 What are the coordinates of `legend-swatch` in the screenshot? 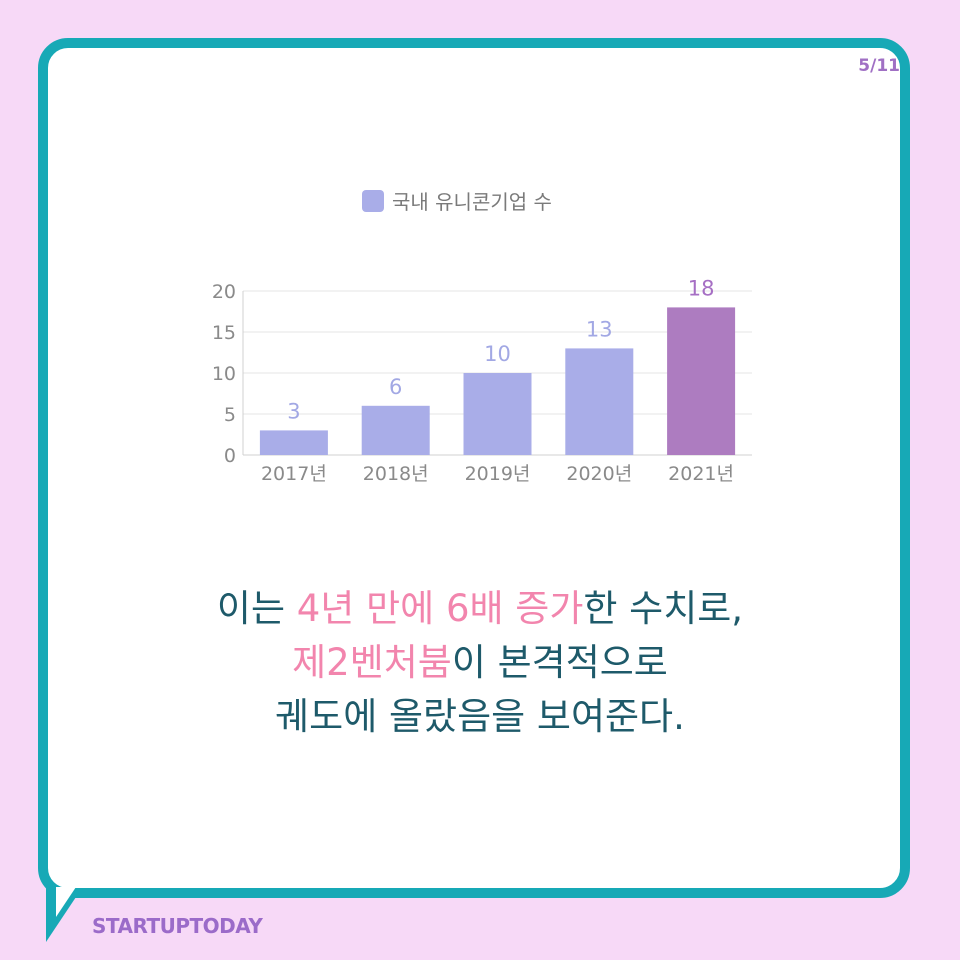 It's located at (373, 200).